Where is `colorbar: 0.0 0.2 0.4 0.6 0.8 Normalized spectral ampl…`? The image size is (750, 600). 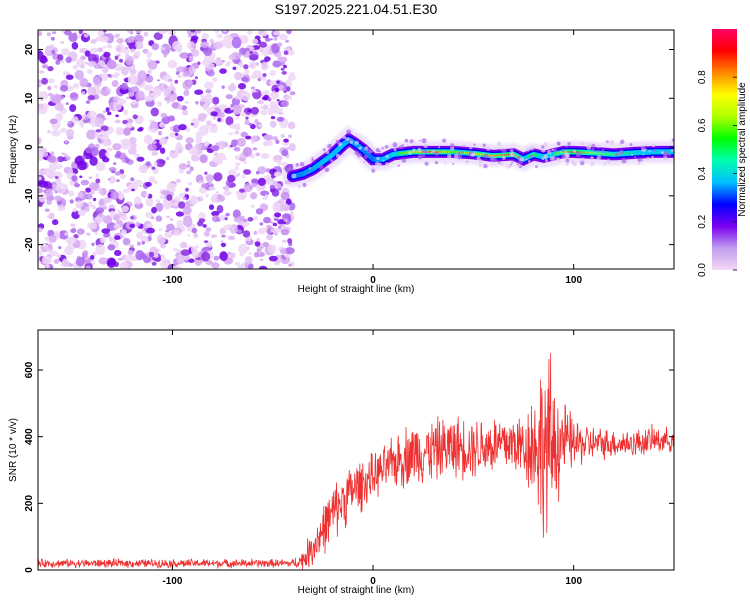 colorbar: 0.0 0.2 0.4 0.6 0.8 Normalized spectral ampl… is located at coordinates (722, 153).